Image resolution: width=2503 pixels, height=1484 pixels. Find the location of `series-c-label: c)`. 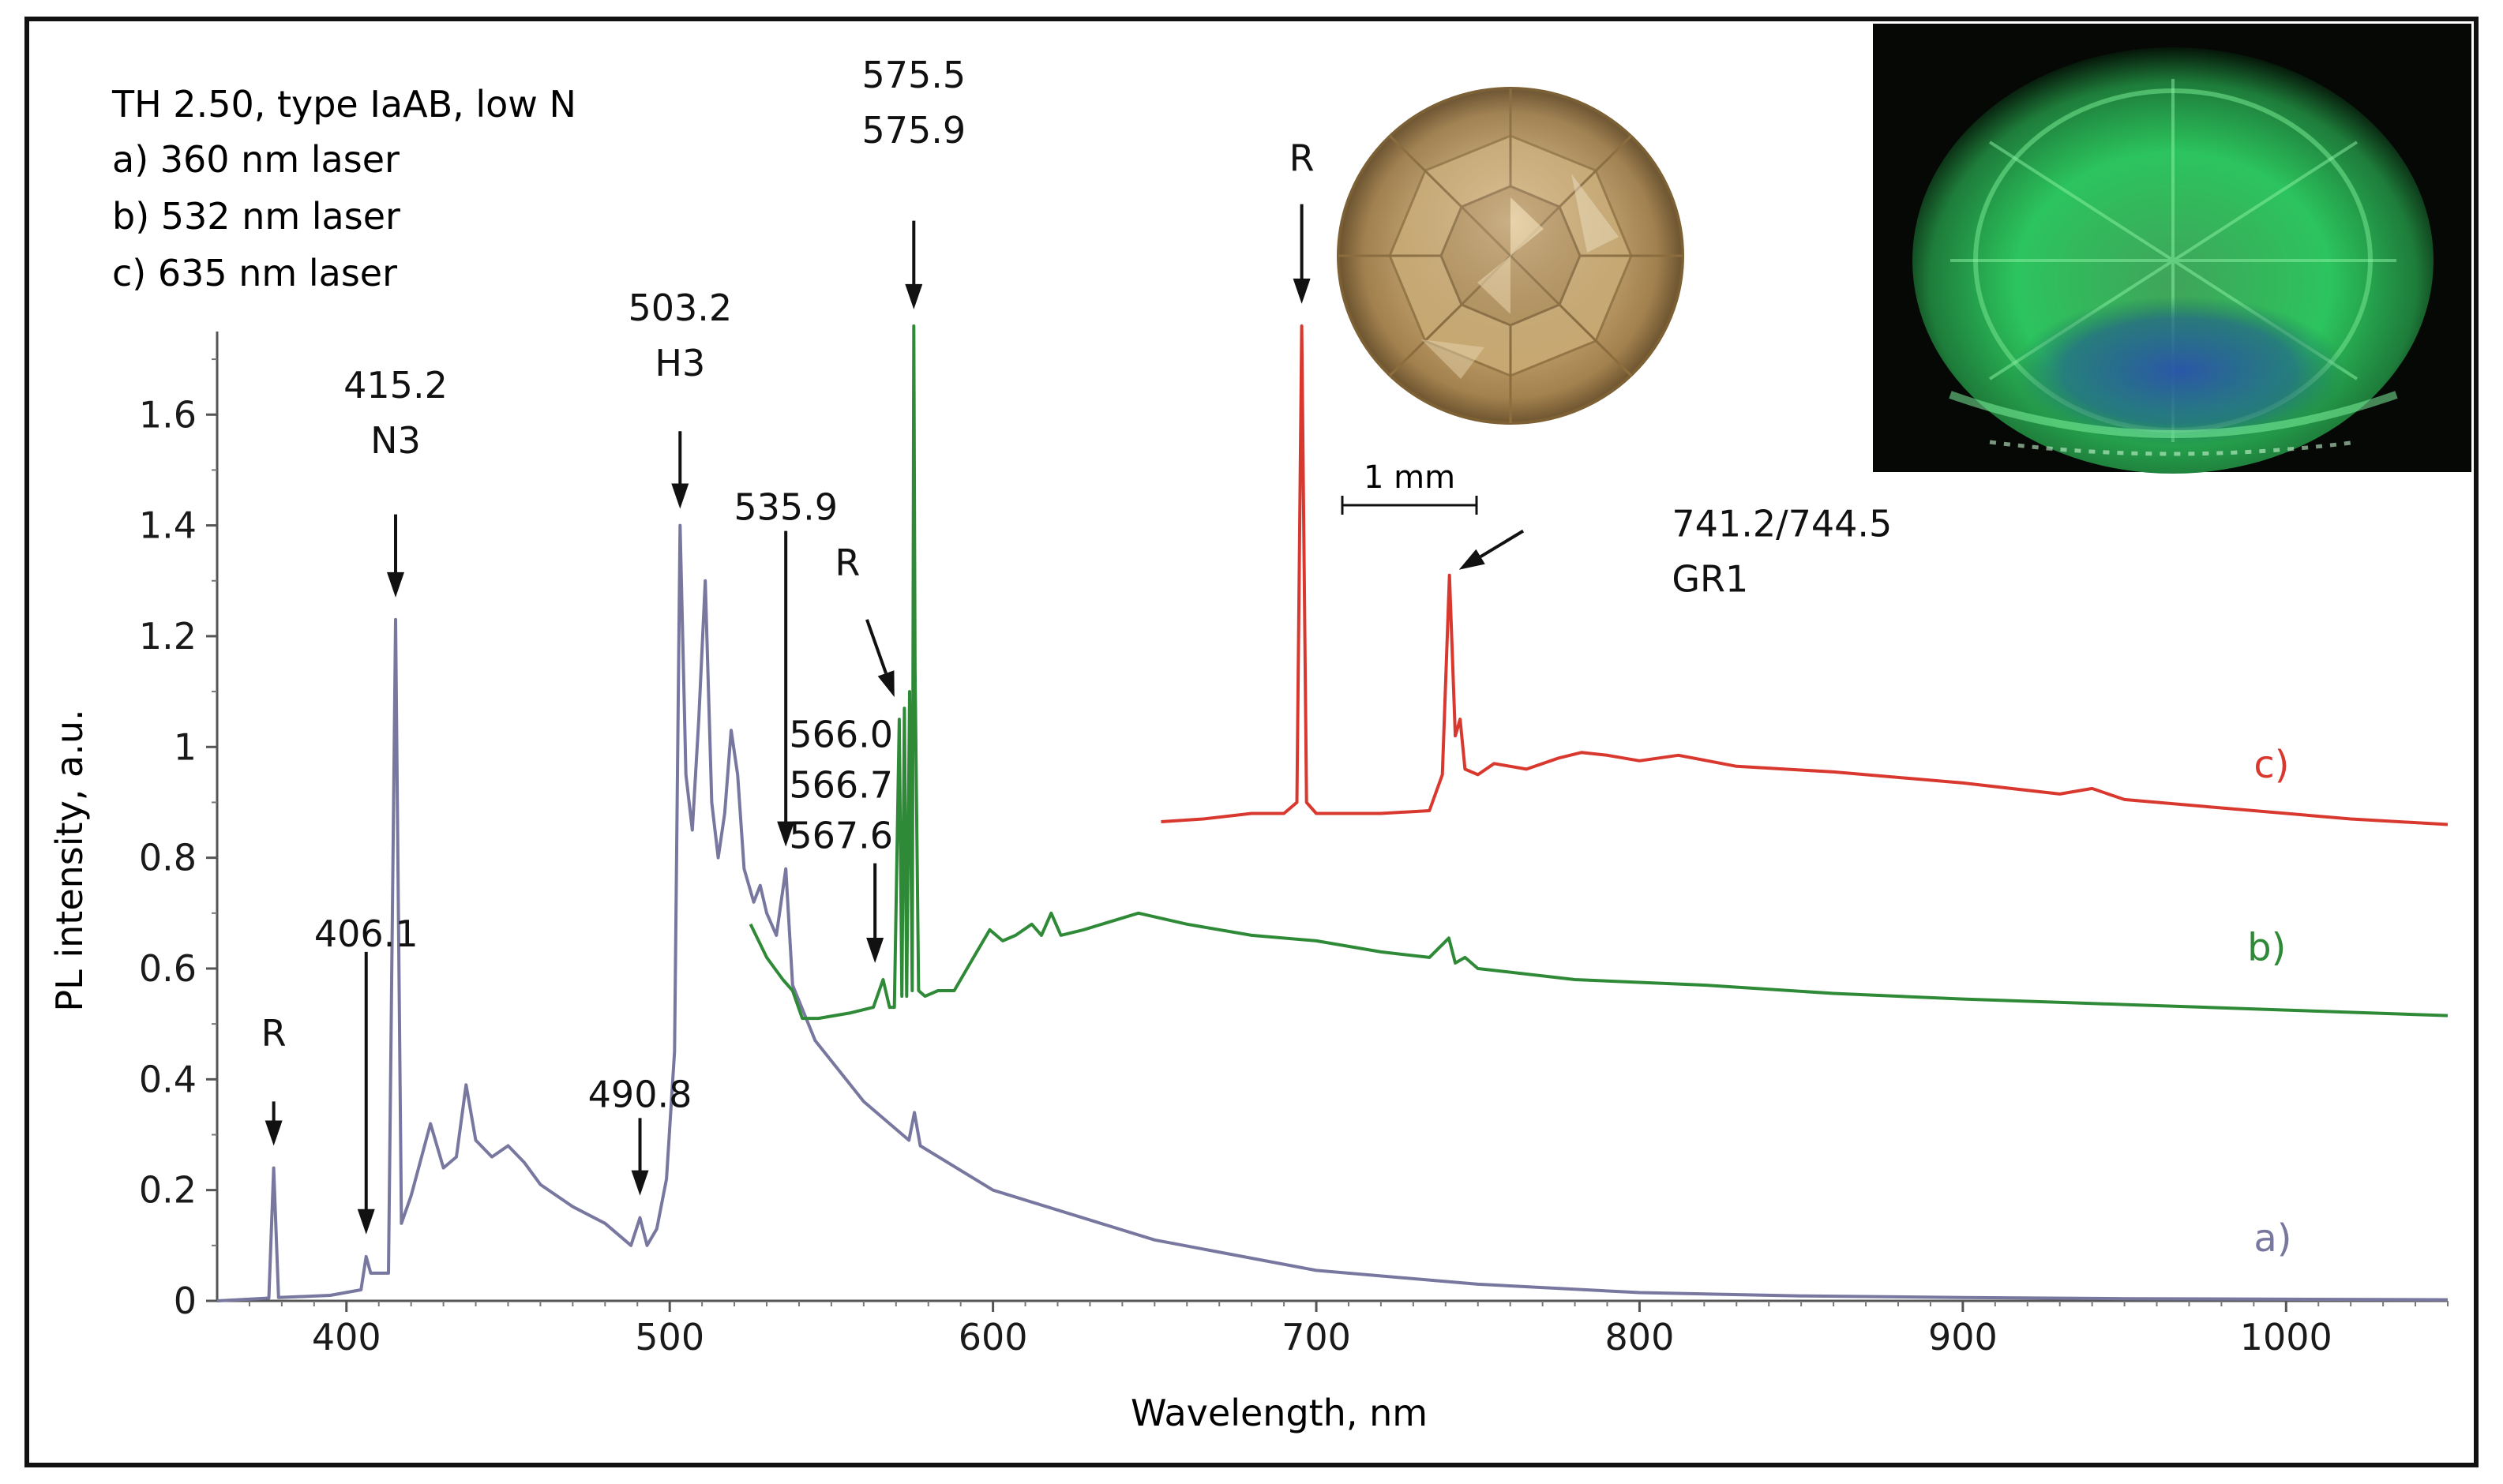

series-c-label: c) is located at coordinates (2271, 765).